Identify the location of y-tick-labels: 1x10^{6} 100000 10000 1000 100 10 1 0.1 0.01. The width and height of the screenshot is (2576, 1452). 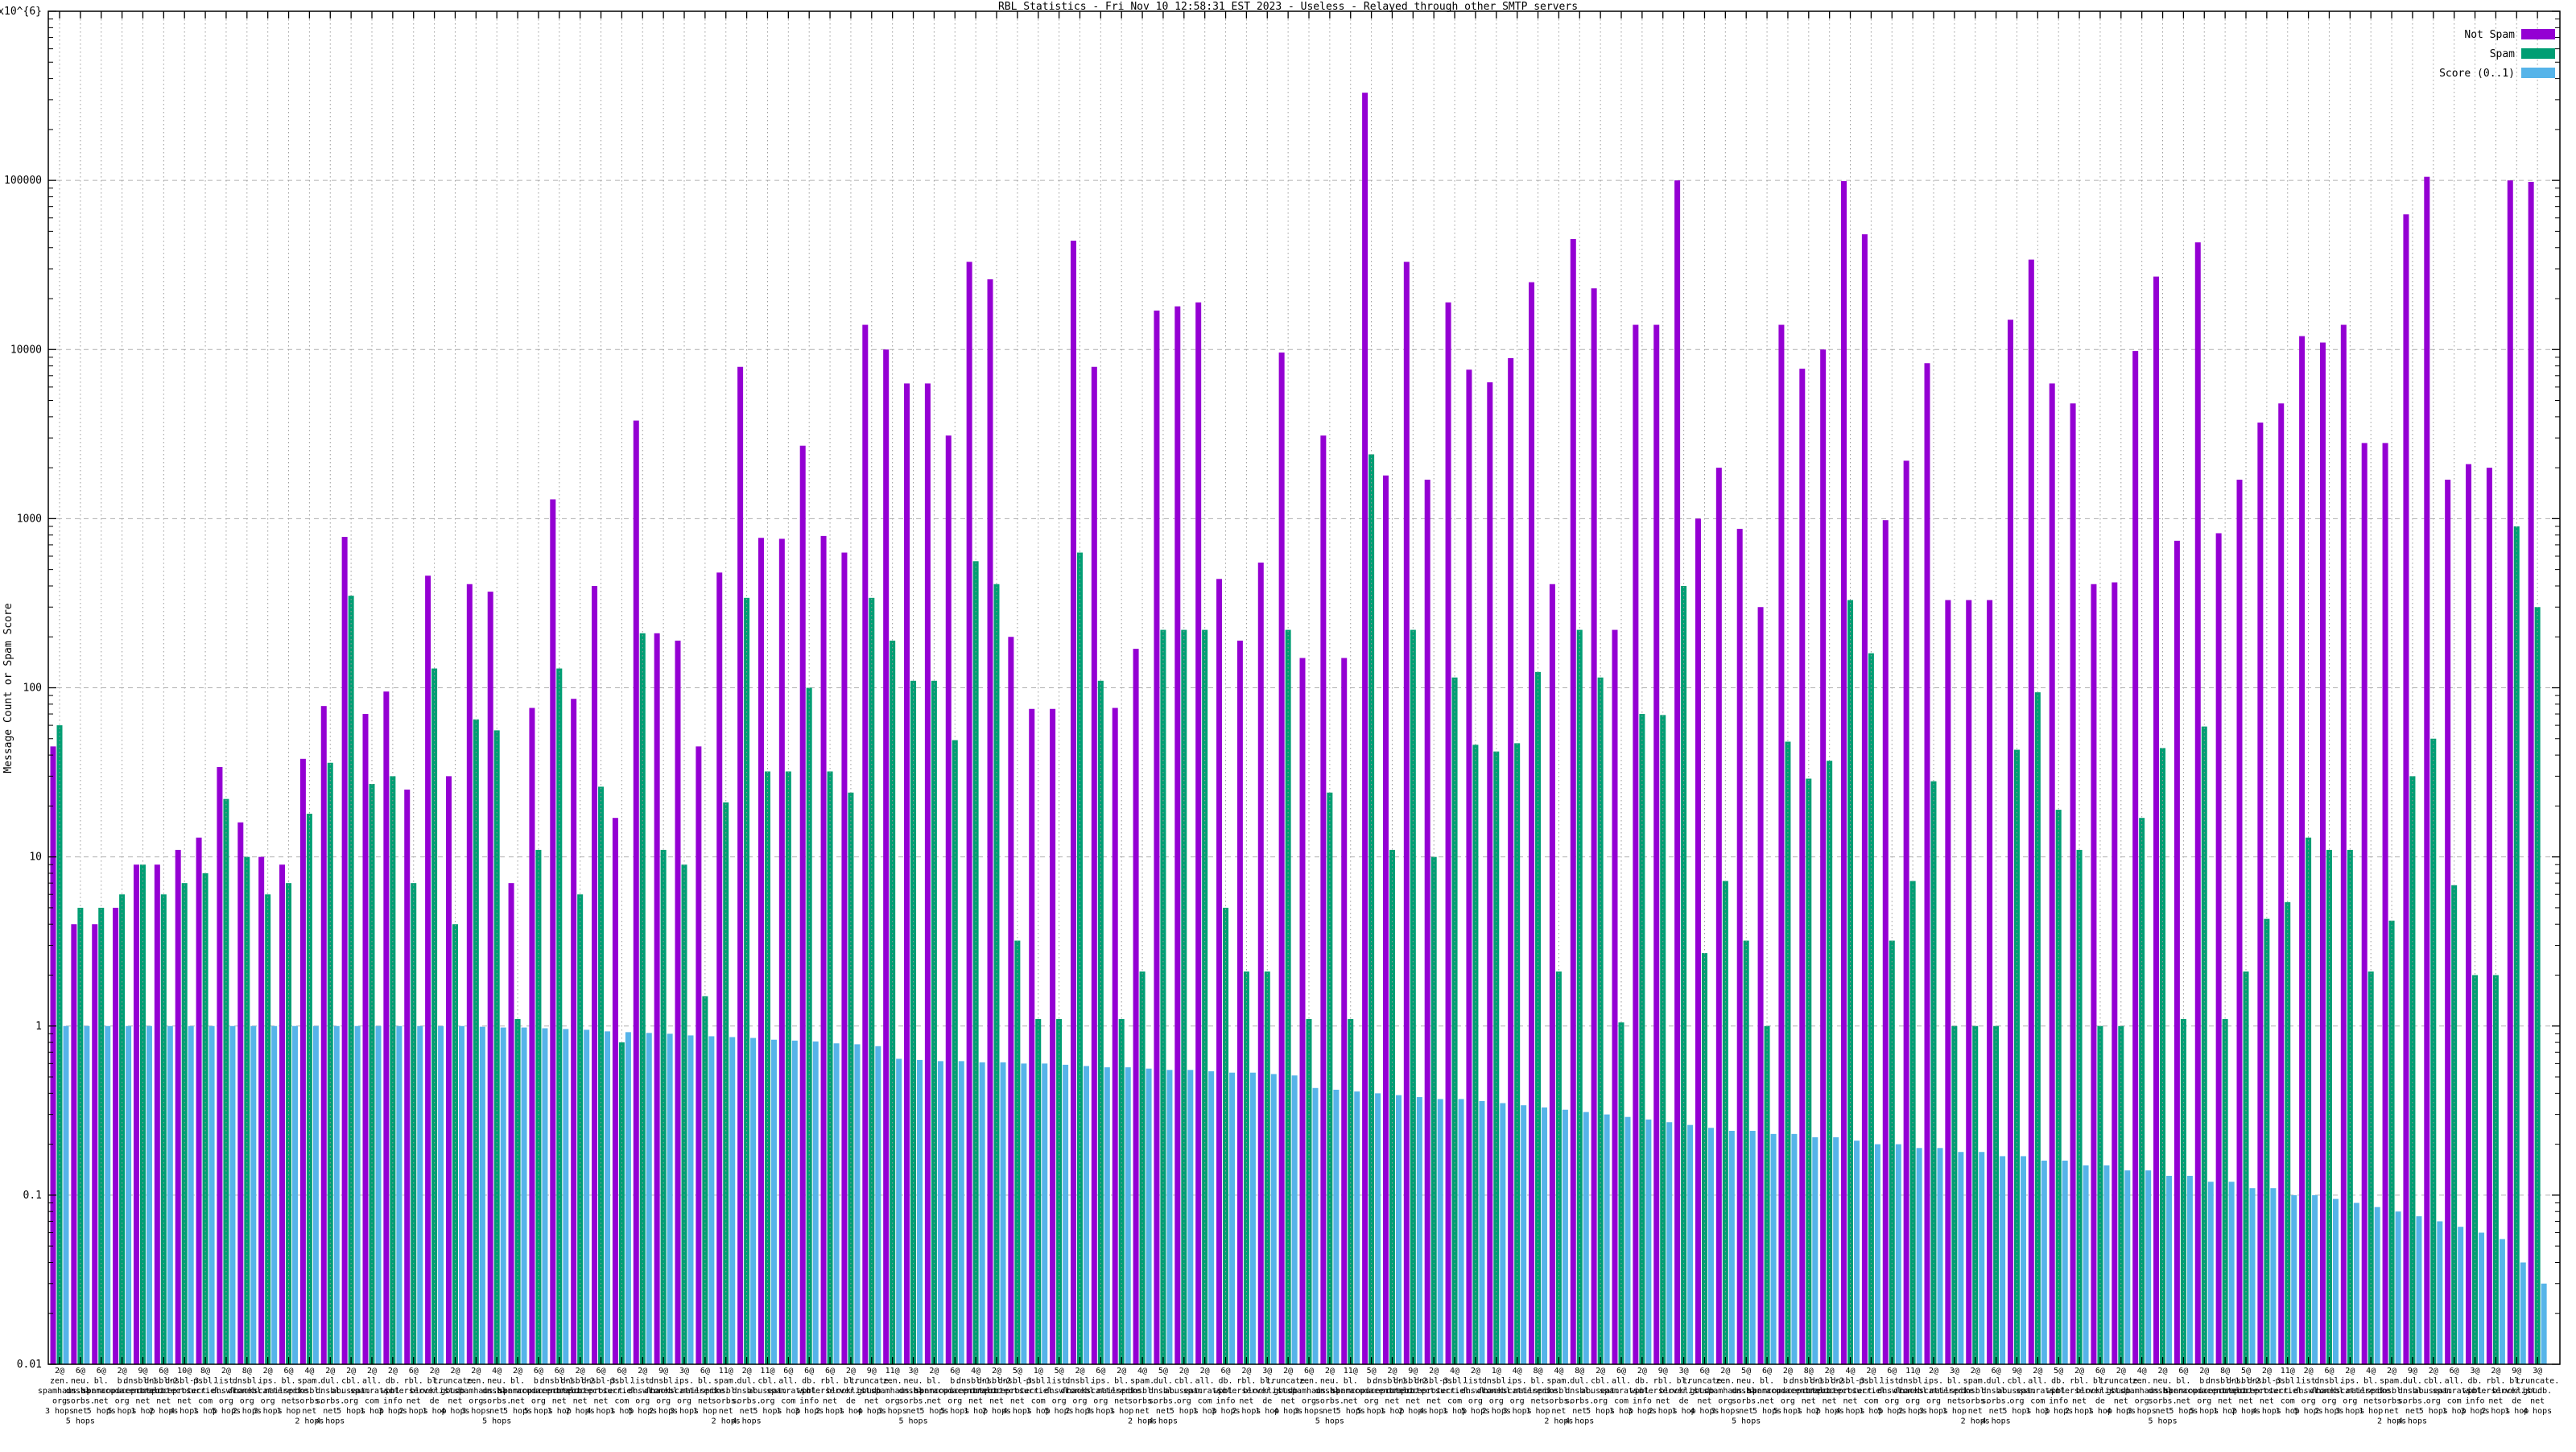
(21, 688).